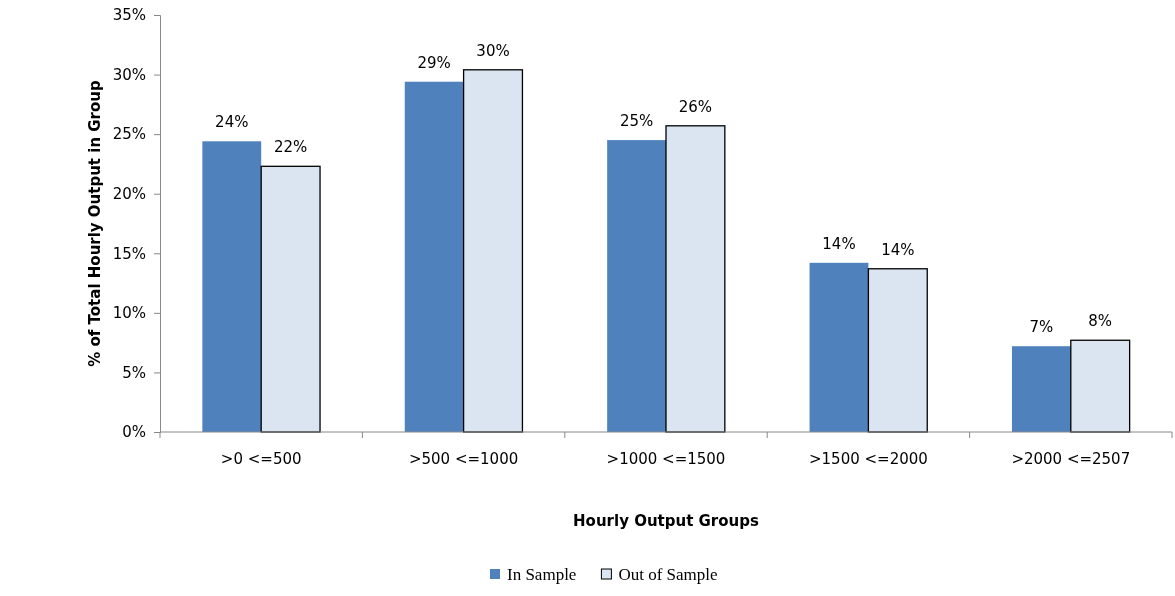 The image size is (1175, 596). Describe the element at coordinates (129, 253) in the screenshot. I see `y-tick-label: 15%` at that location.